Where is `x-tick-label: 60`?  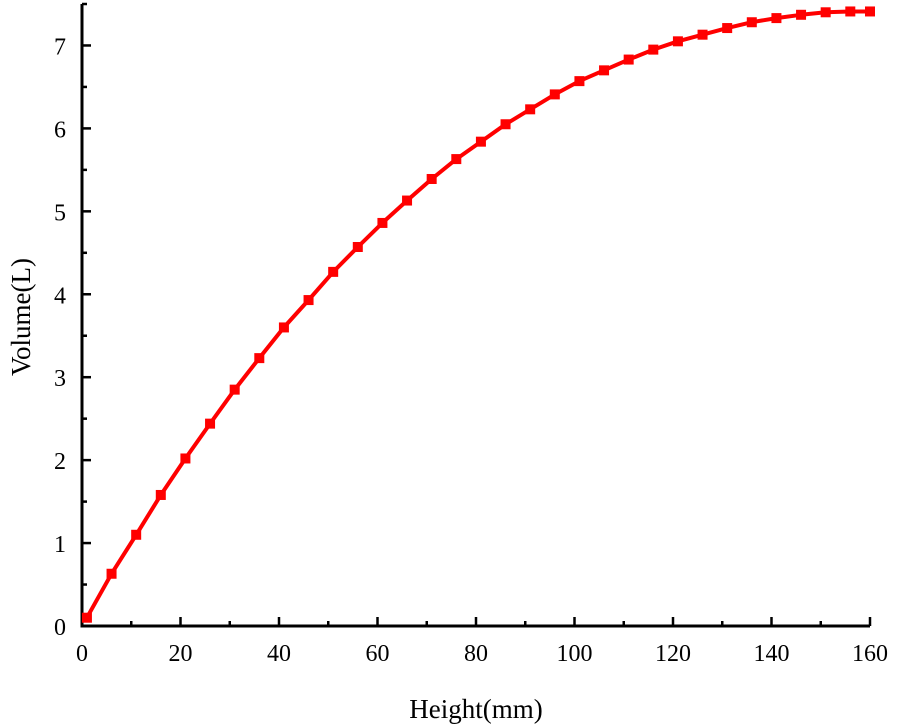 x-tick-label: 60 is located at coordinates (378, 654).